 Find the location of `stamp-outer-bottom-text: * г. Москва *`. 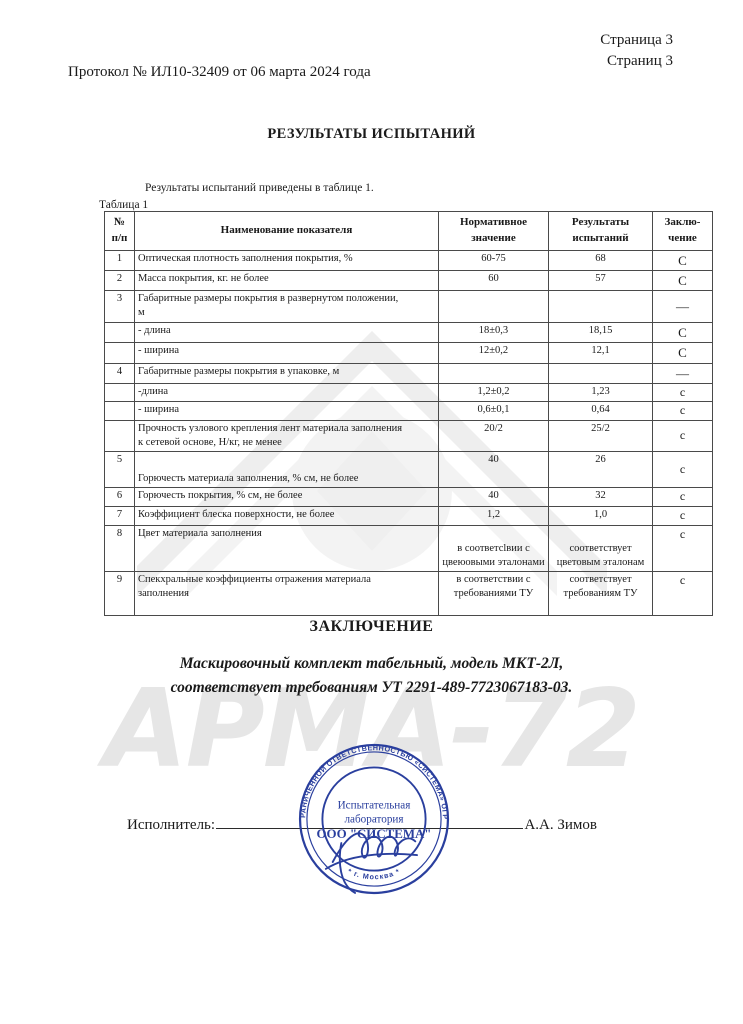

stamp-outer-bottom-text: * г. Москва * is located at coordinates (373, 874).